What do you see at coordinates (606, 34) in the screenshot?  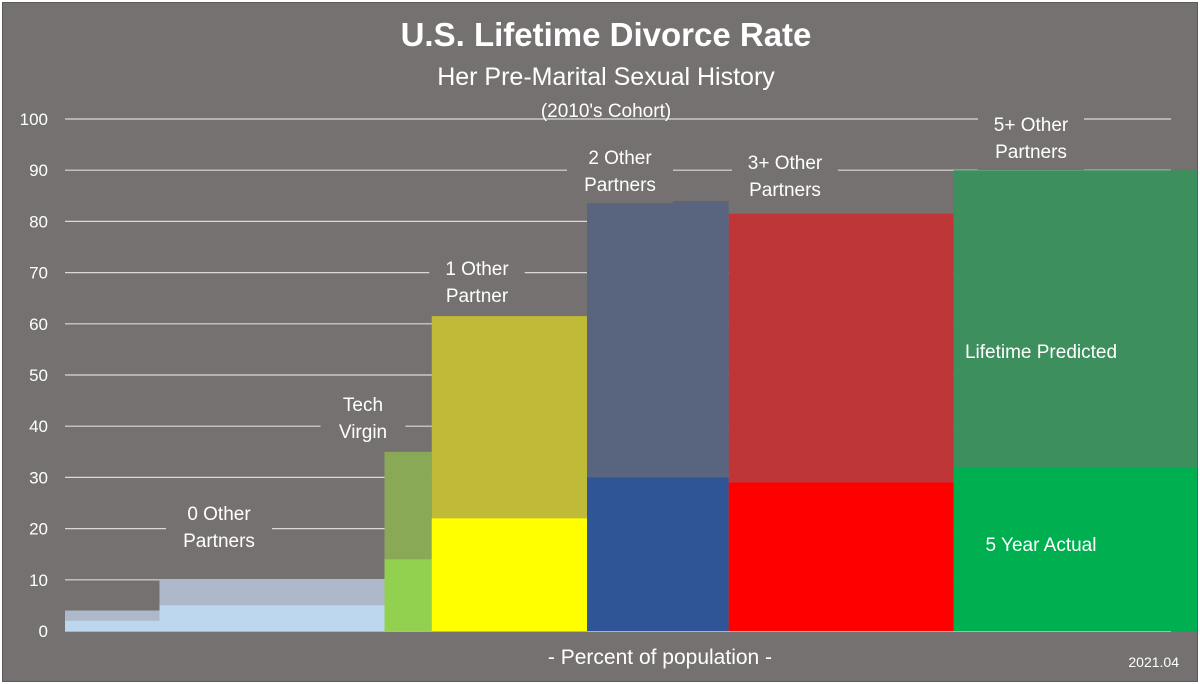 I see `chart-title: U.S. Lifetime Divorce Rate` at bounding box center [606, 34].